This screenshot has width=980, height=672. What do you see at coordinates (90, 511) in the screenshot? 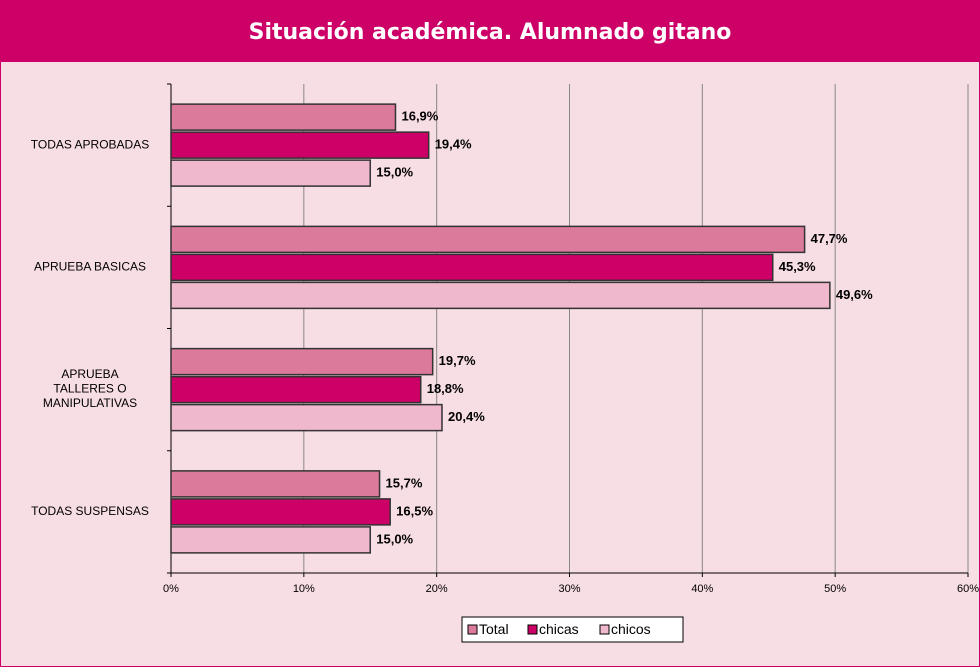
I see `category-label: TODAS SUSPENSAS` at bounding box center [90, 511].